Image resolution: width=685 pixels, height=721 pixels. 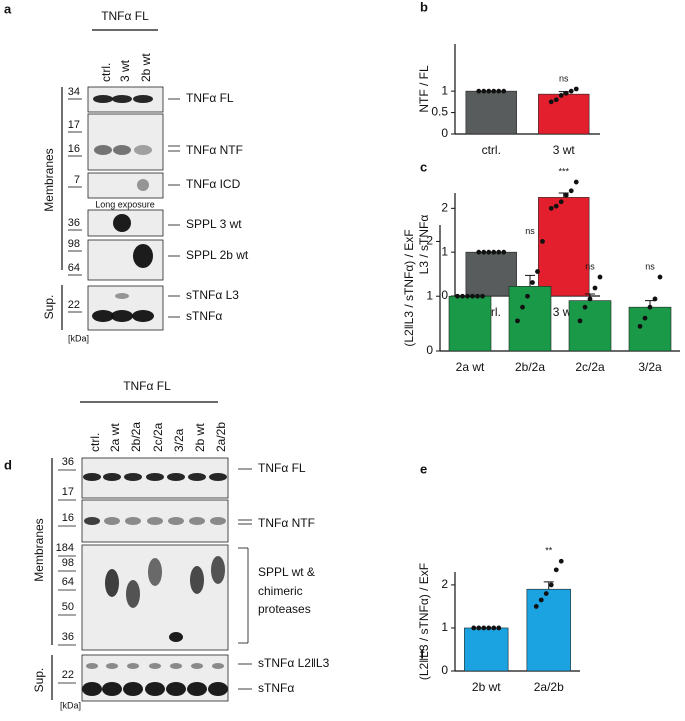 I want to click on panel-letter: d, so click(x=8, y=464).